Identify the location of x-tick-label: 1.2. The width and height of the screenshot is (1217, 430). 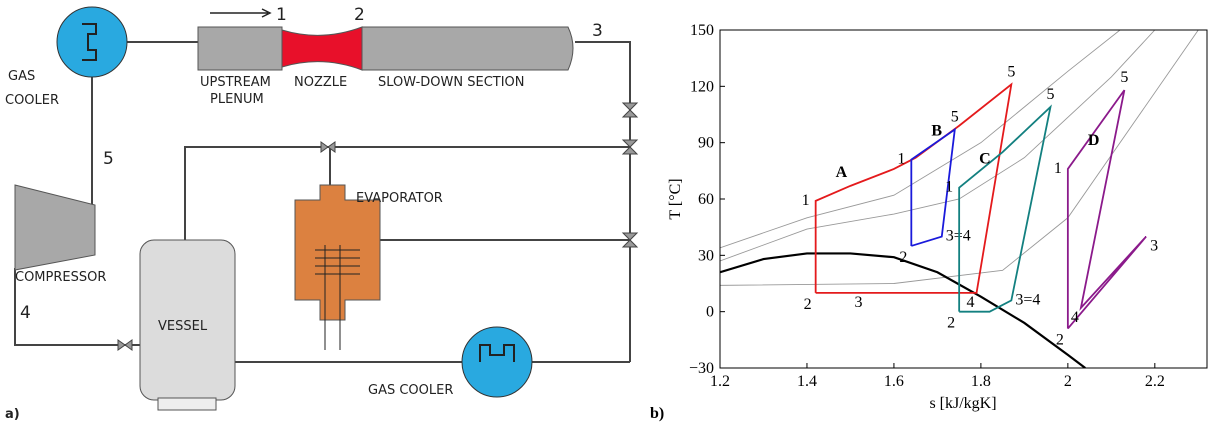
(720, 381).